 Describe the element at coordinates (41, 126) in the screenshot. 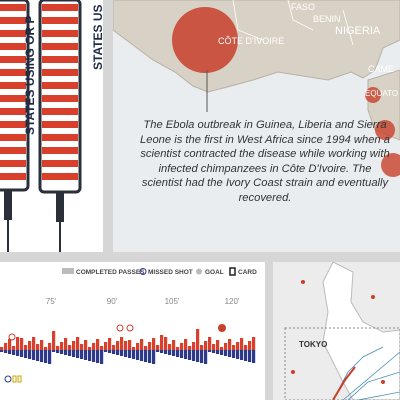

I see `syringe-group` at that location.